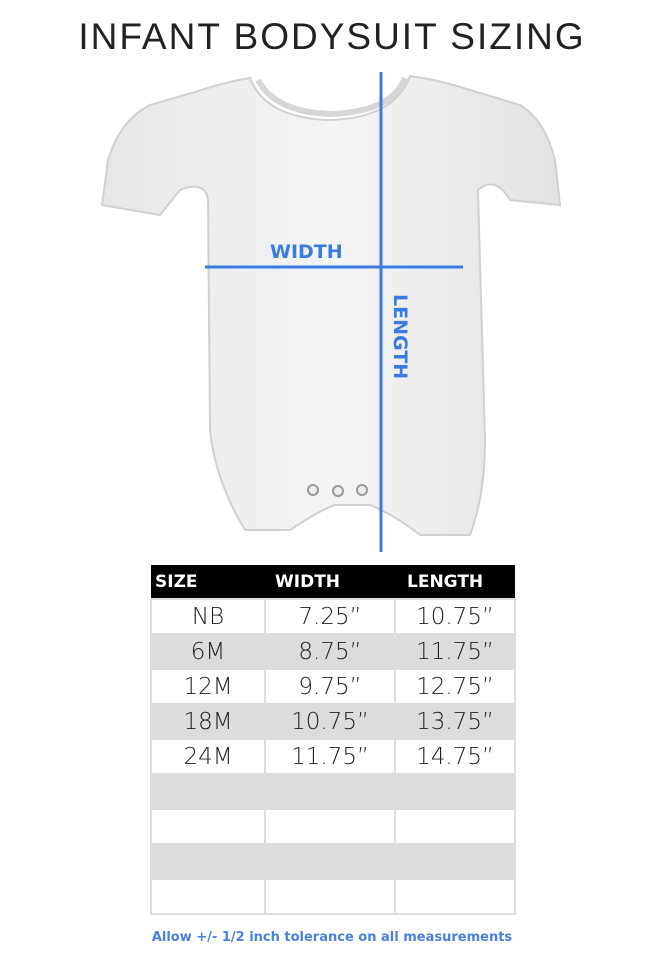  I want to click on cell-size: 6M, so click(208, 651).